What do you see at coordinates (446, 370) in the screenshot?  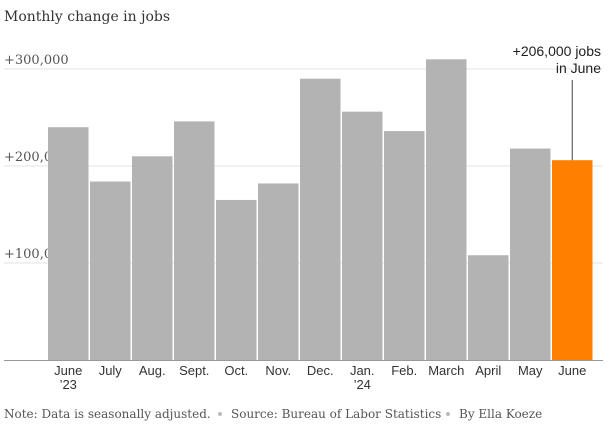 I see `x-tick-label: March` at bounding box center [446, 370].